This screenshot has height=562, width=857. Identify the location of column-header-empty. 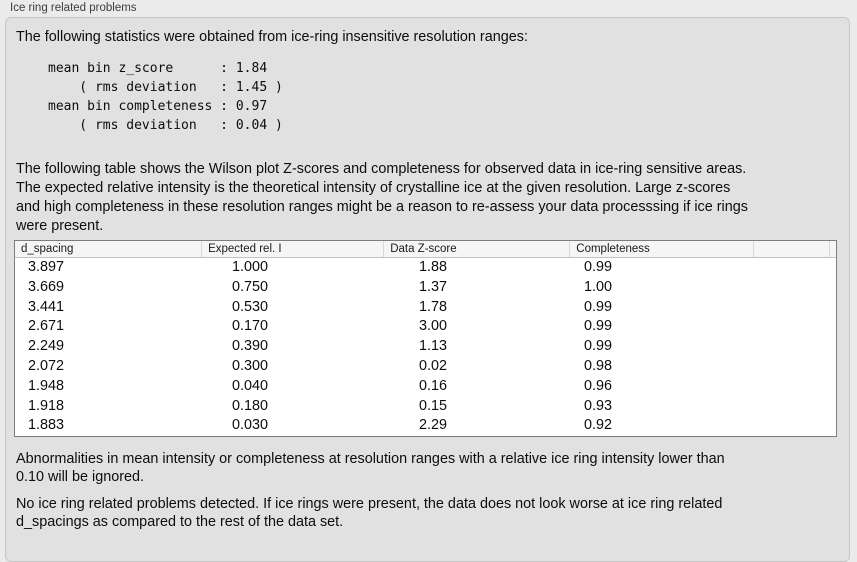
(791, 249).